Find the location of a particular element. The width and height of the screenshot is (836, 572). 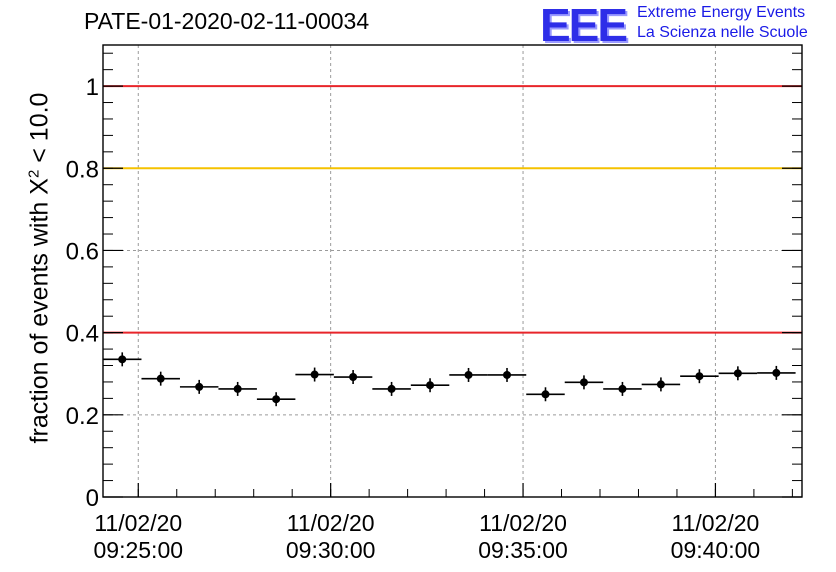

x-tick-label-time: 09:40:00 is located at coordinates (716, 550).